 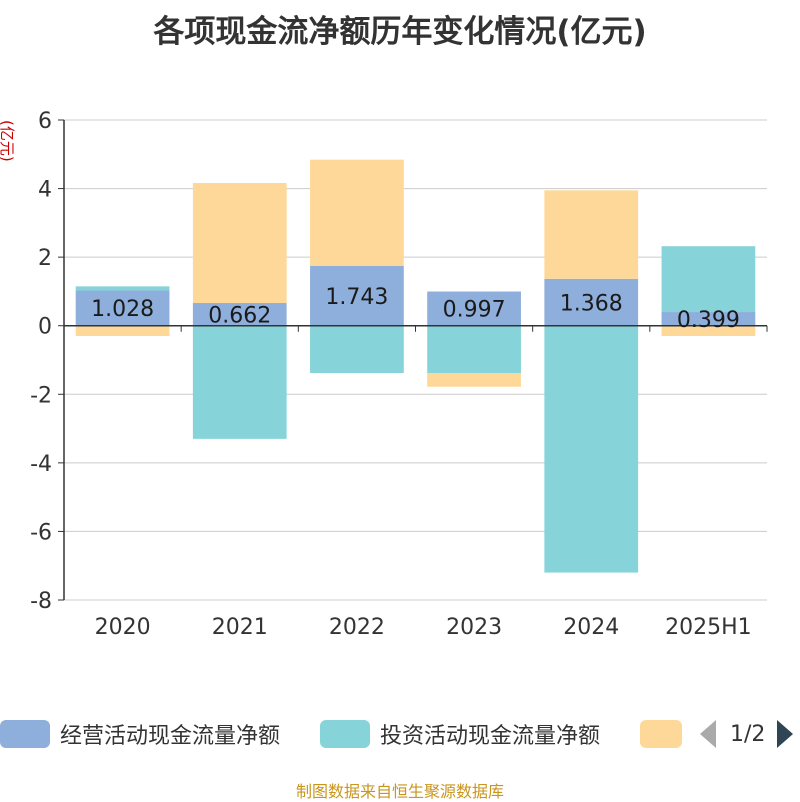 I want to click on bar-series1-2024, so click(x=591, y=449).